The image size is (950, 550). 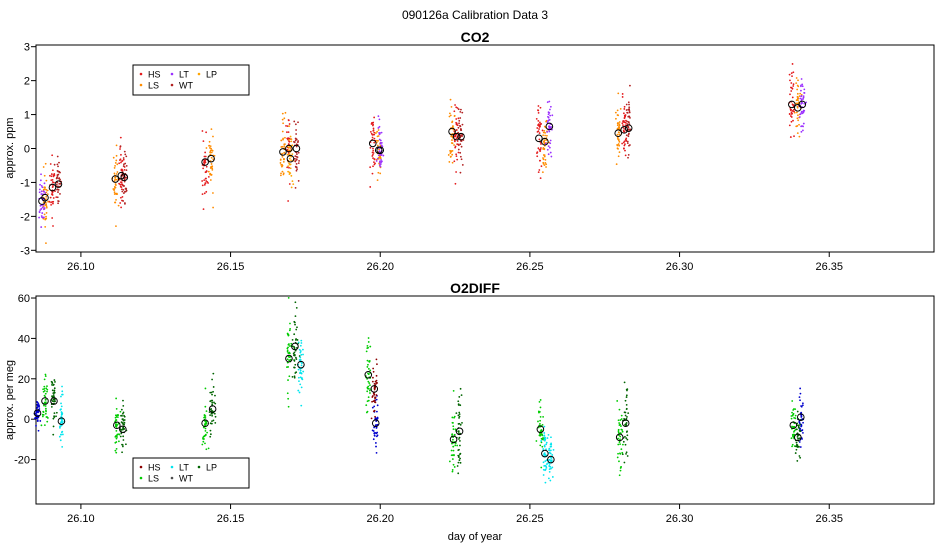 What do you see at coordinates (680, 267) in the screenshot?
I see `x-tick-label: 26.30` at bounding box center [680, 267].